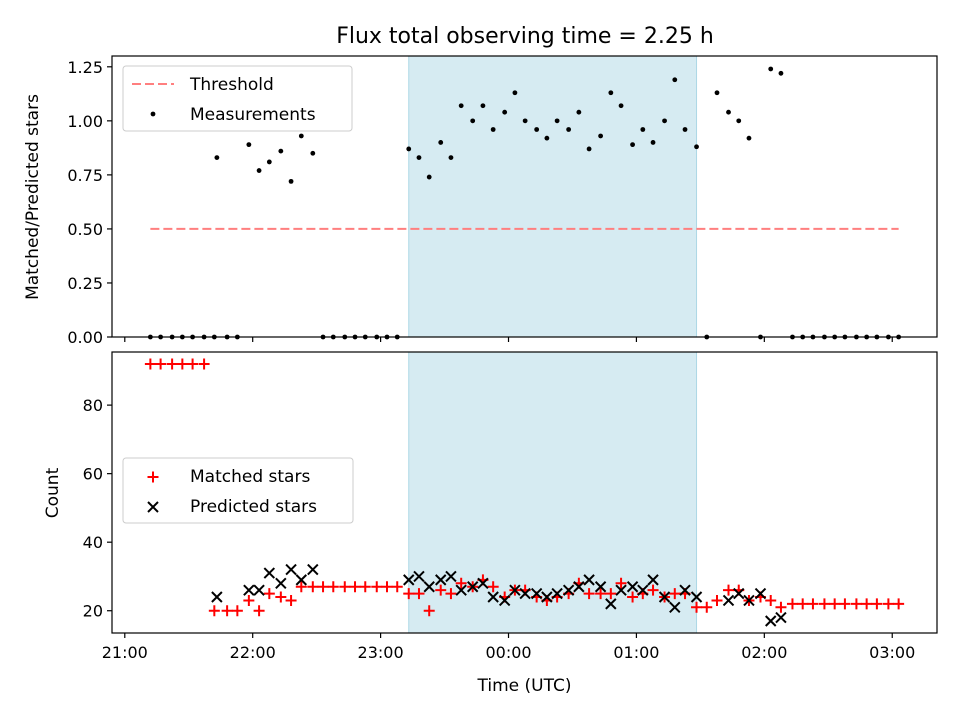  Describe the element at coordinates (253, 652) in the screenshot. I see `x-tick-label: 22:00` at that location.